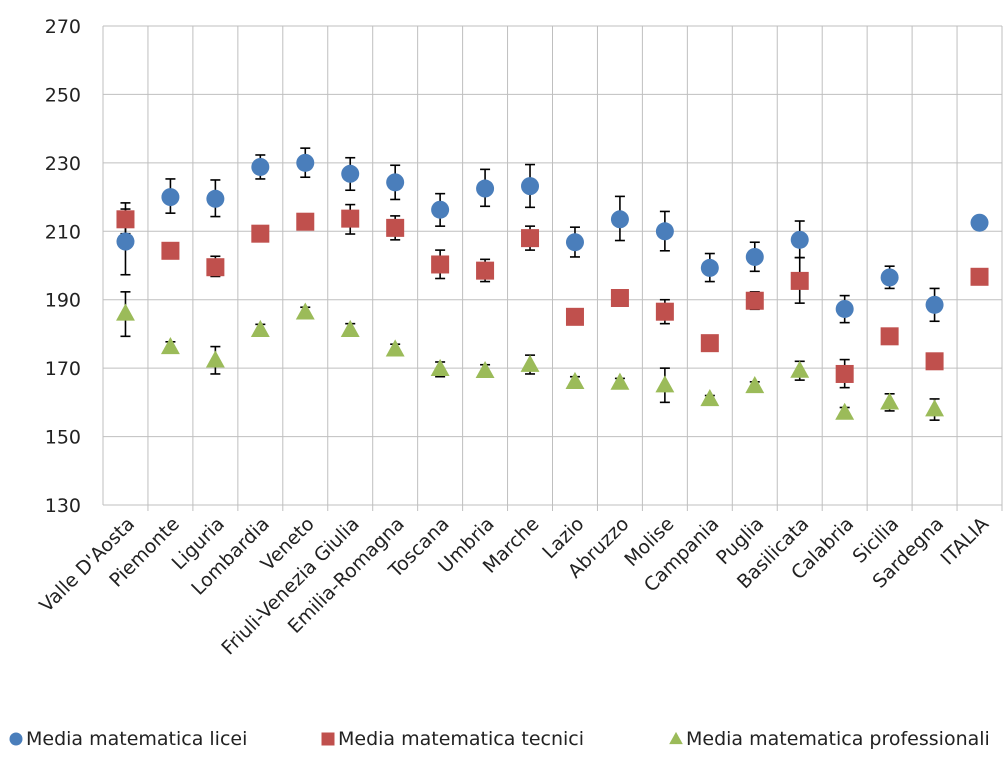 The height and width of the screenshot is (762, 1008). Describe the element at coordinates (63, 232) in the screenshot. I see `y-tick-label: 210` at that location.